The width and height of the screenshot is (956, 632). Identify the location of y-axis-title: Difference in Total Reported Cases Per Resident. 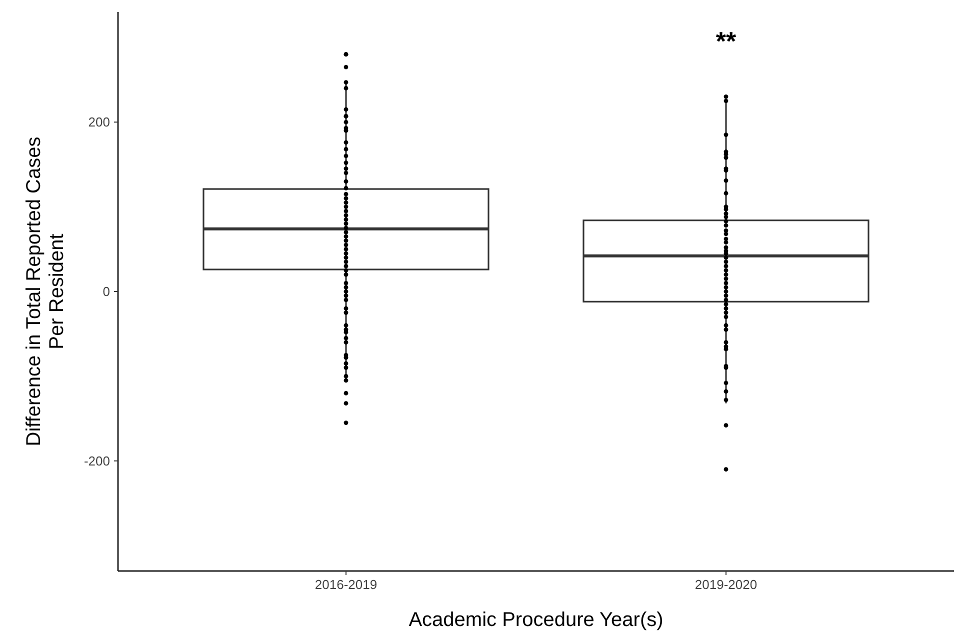
(45, 291).